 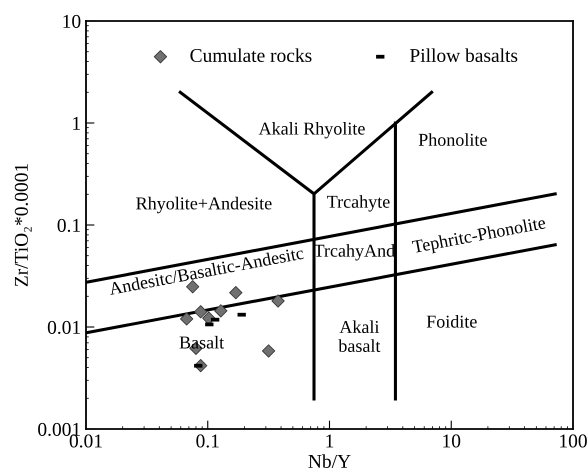 What do you see at coordinates (358, 203) in the screenshot?
I see `annotation: Trcahyte` at bounding box center [358, 203].